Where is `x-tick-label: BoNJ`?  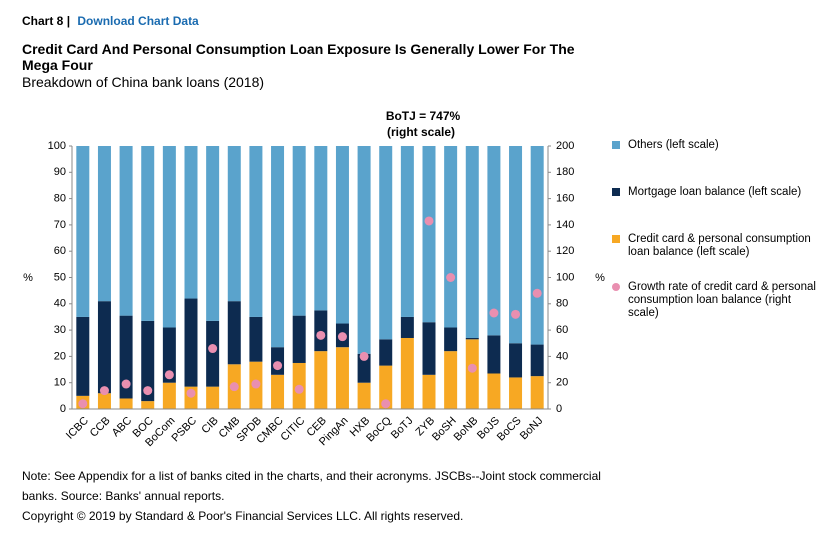
x-tick-label: BoNJ is located at coordinates (532, 429).